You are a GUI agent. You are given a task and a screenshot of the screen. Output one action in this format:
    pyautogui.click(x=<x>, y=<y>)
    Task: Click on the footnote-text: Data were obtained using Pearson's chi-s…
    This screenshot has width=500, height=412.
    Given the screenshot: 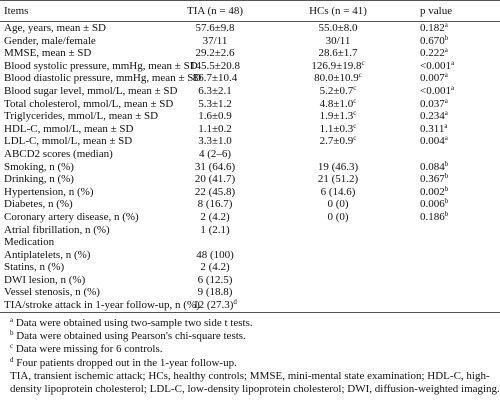 What is the action you would take?
    pyautogui.click(x=131, y=335)
    